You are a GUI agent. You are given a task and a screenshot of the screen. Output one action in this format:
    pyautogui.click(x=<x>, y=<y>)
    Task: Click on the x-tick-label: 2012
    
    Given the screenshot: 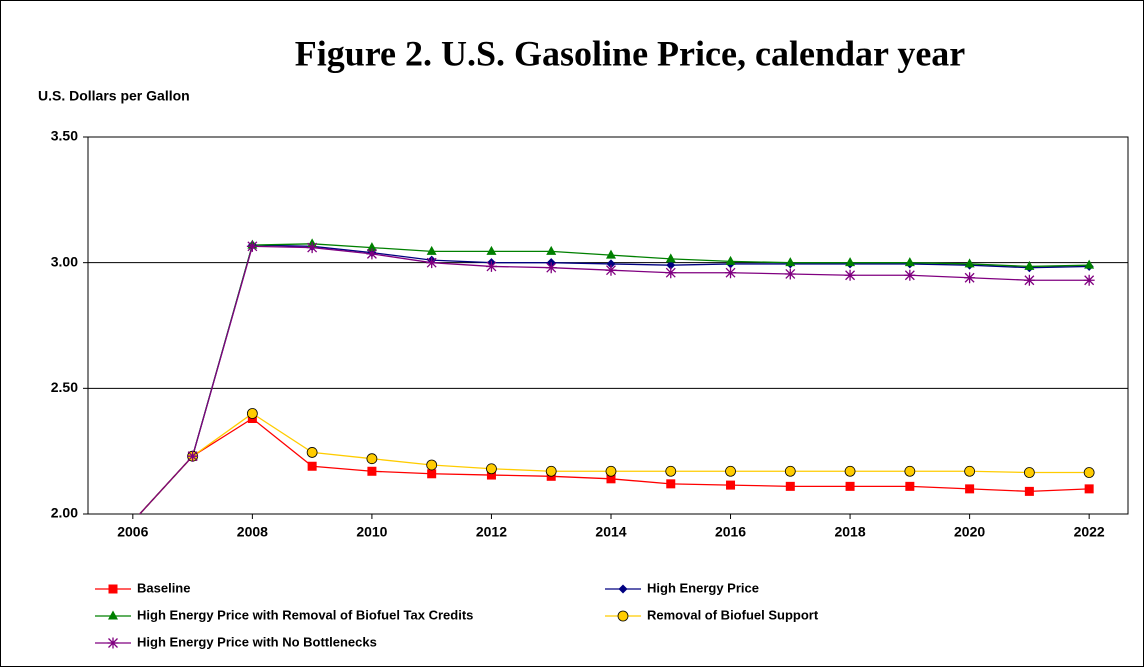 What is the action you would take?
    pyautogui.click(x=491, y=532)
    